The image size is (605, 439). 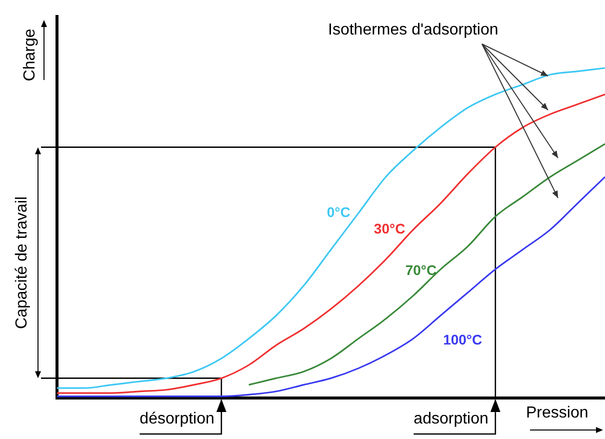 What do you see at coordinates (177, 419) in the screenshot?
I see `text: désorption` at bounding box center [177, 419].